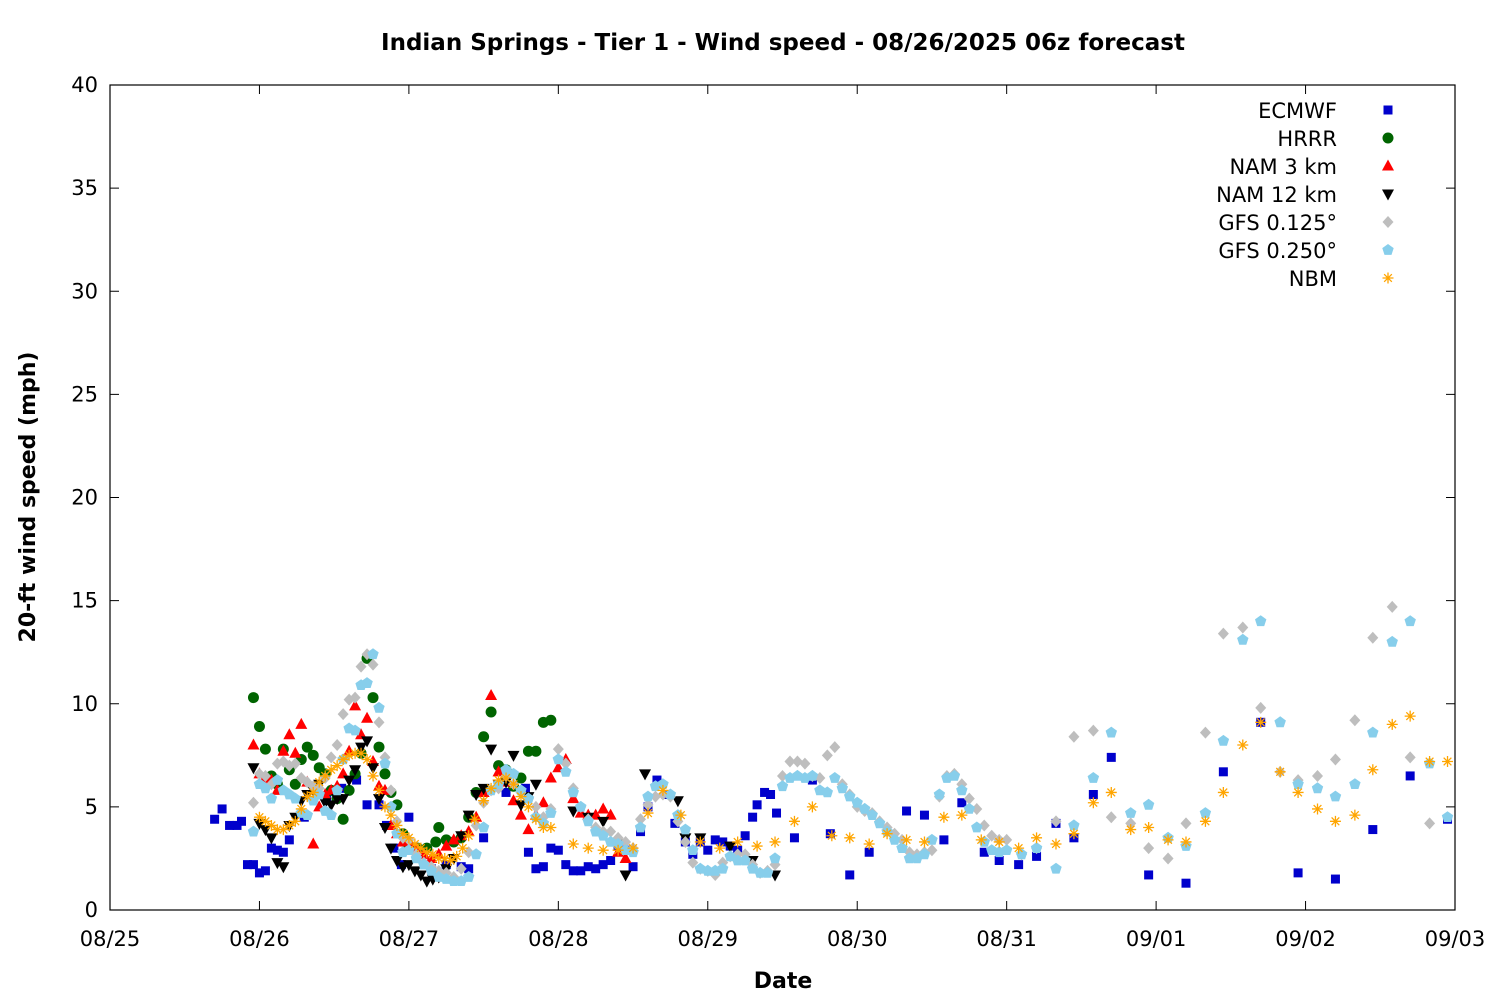  What do you see at coordinates (409, 939) in the screenshot?
I see `x-tick-label: 08/27` at bounding box center [409, 939].